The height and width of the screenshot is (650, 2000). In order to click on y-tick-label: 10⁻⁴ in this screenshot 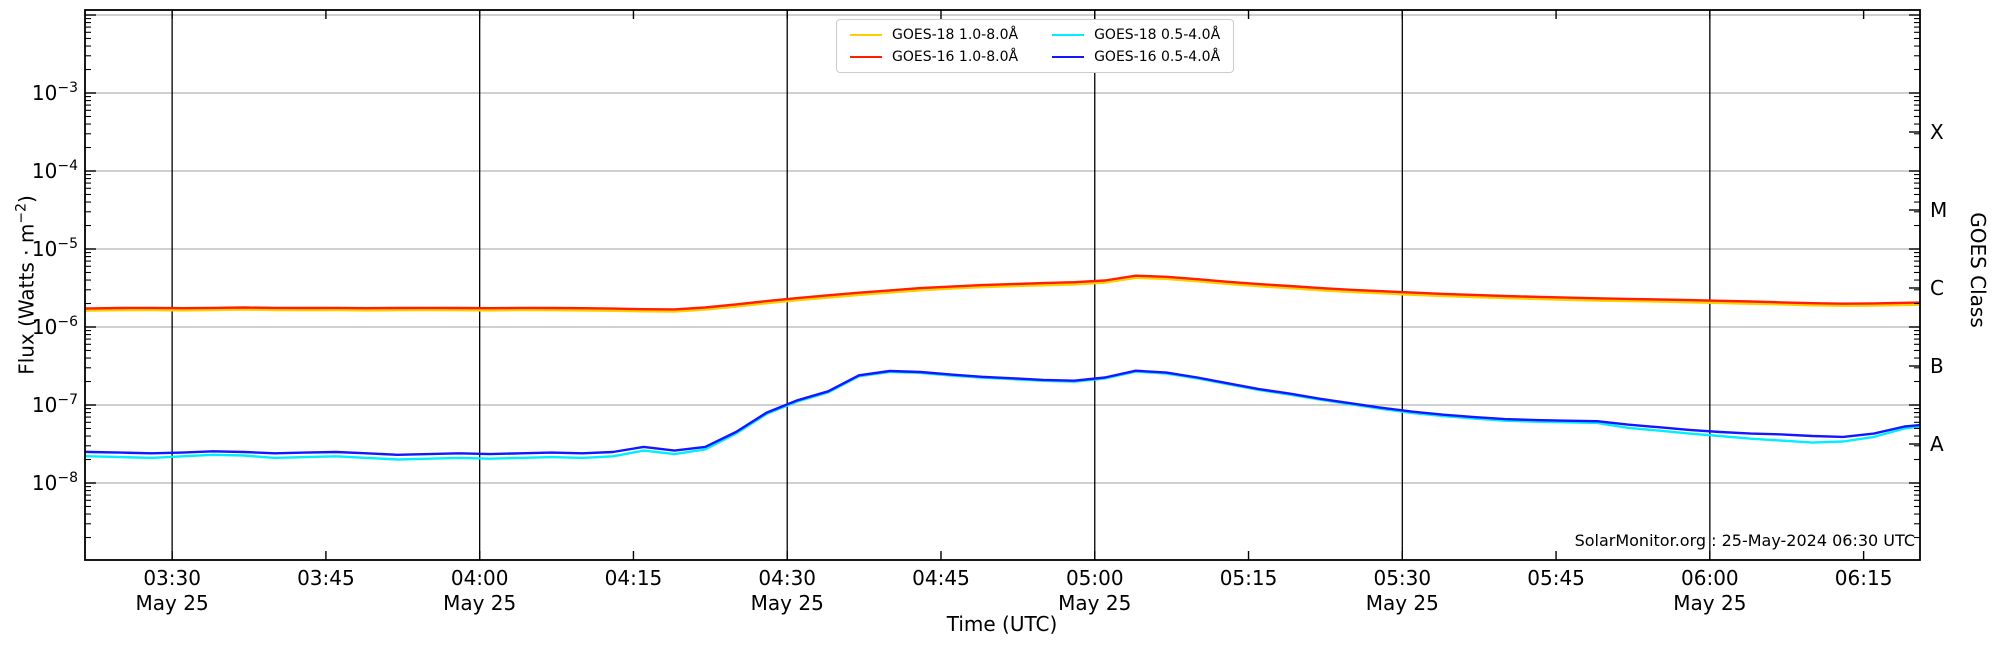, I will do `click(55, 170)`.